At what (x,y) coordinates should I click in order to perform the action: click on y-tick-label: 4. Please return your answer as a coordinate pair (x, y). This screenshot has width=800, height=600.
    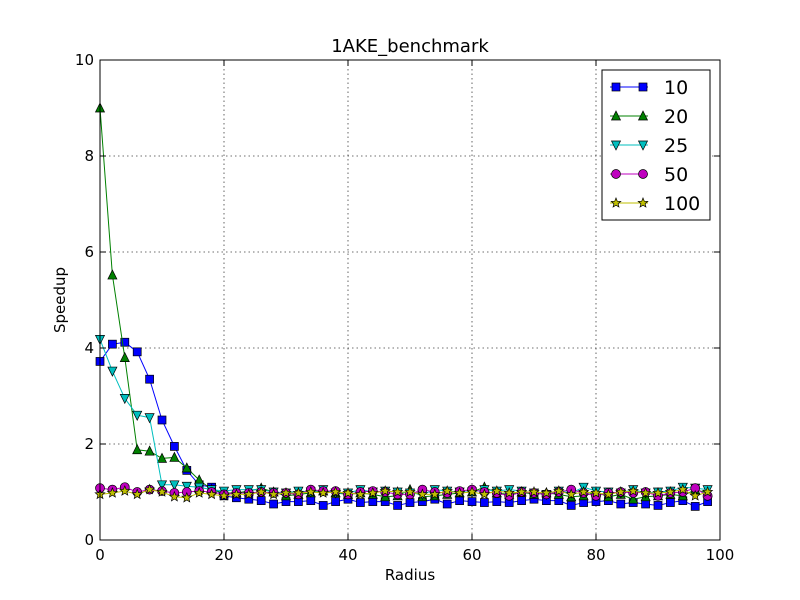
    Looking at the image, I should click on (89, 348).